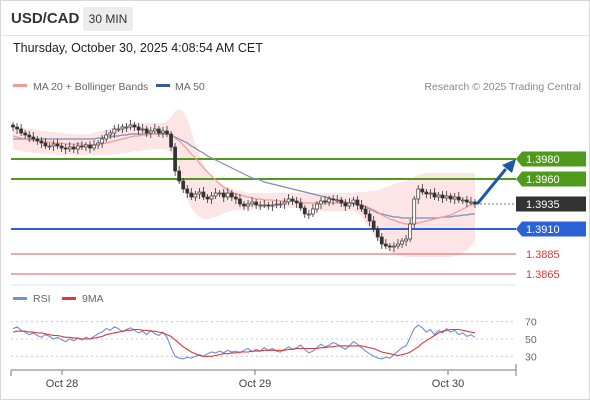 The width and height of the screenshot is (590, 400). Describe the element at coordinates (502, 87) in the screenshot. I see `research-credit: Research © 2025 Trading Central` at that location.